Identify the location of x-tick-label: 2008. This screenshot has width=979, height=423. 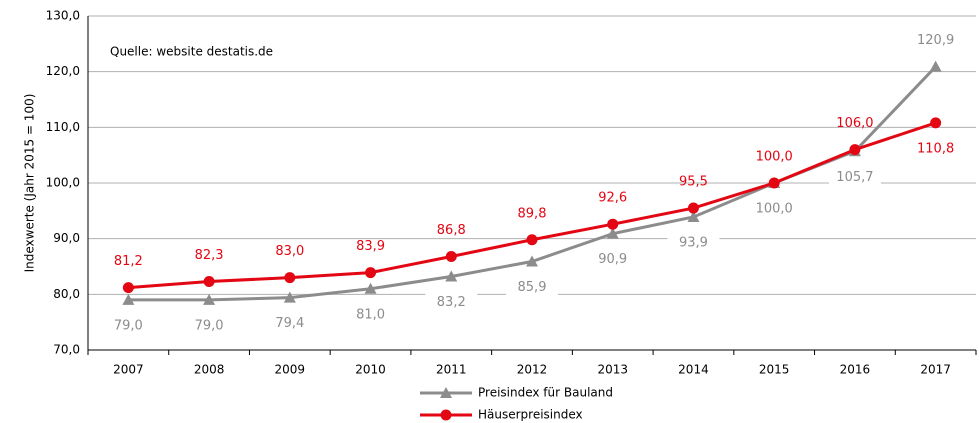
(209, 370).